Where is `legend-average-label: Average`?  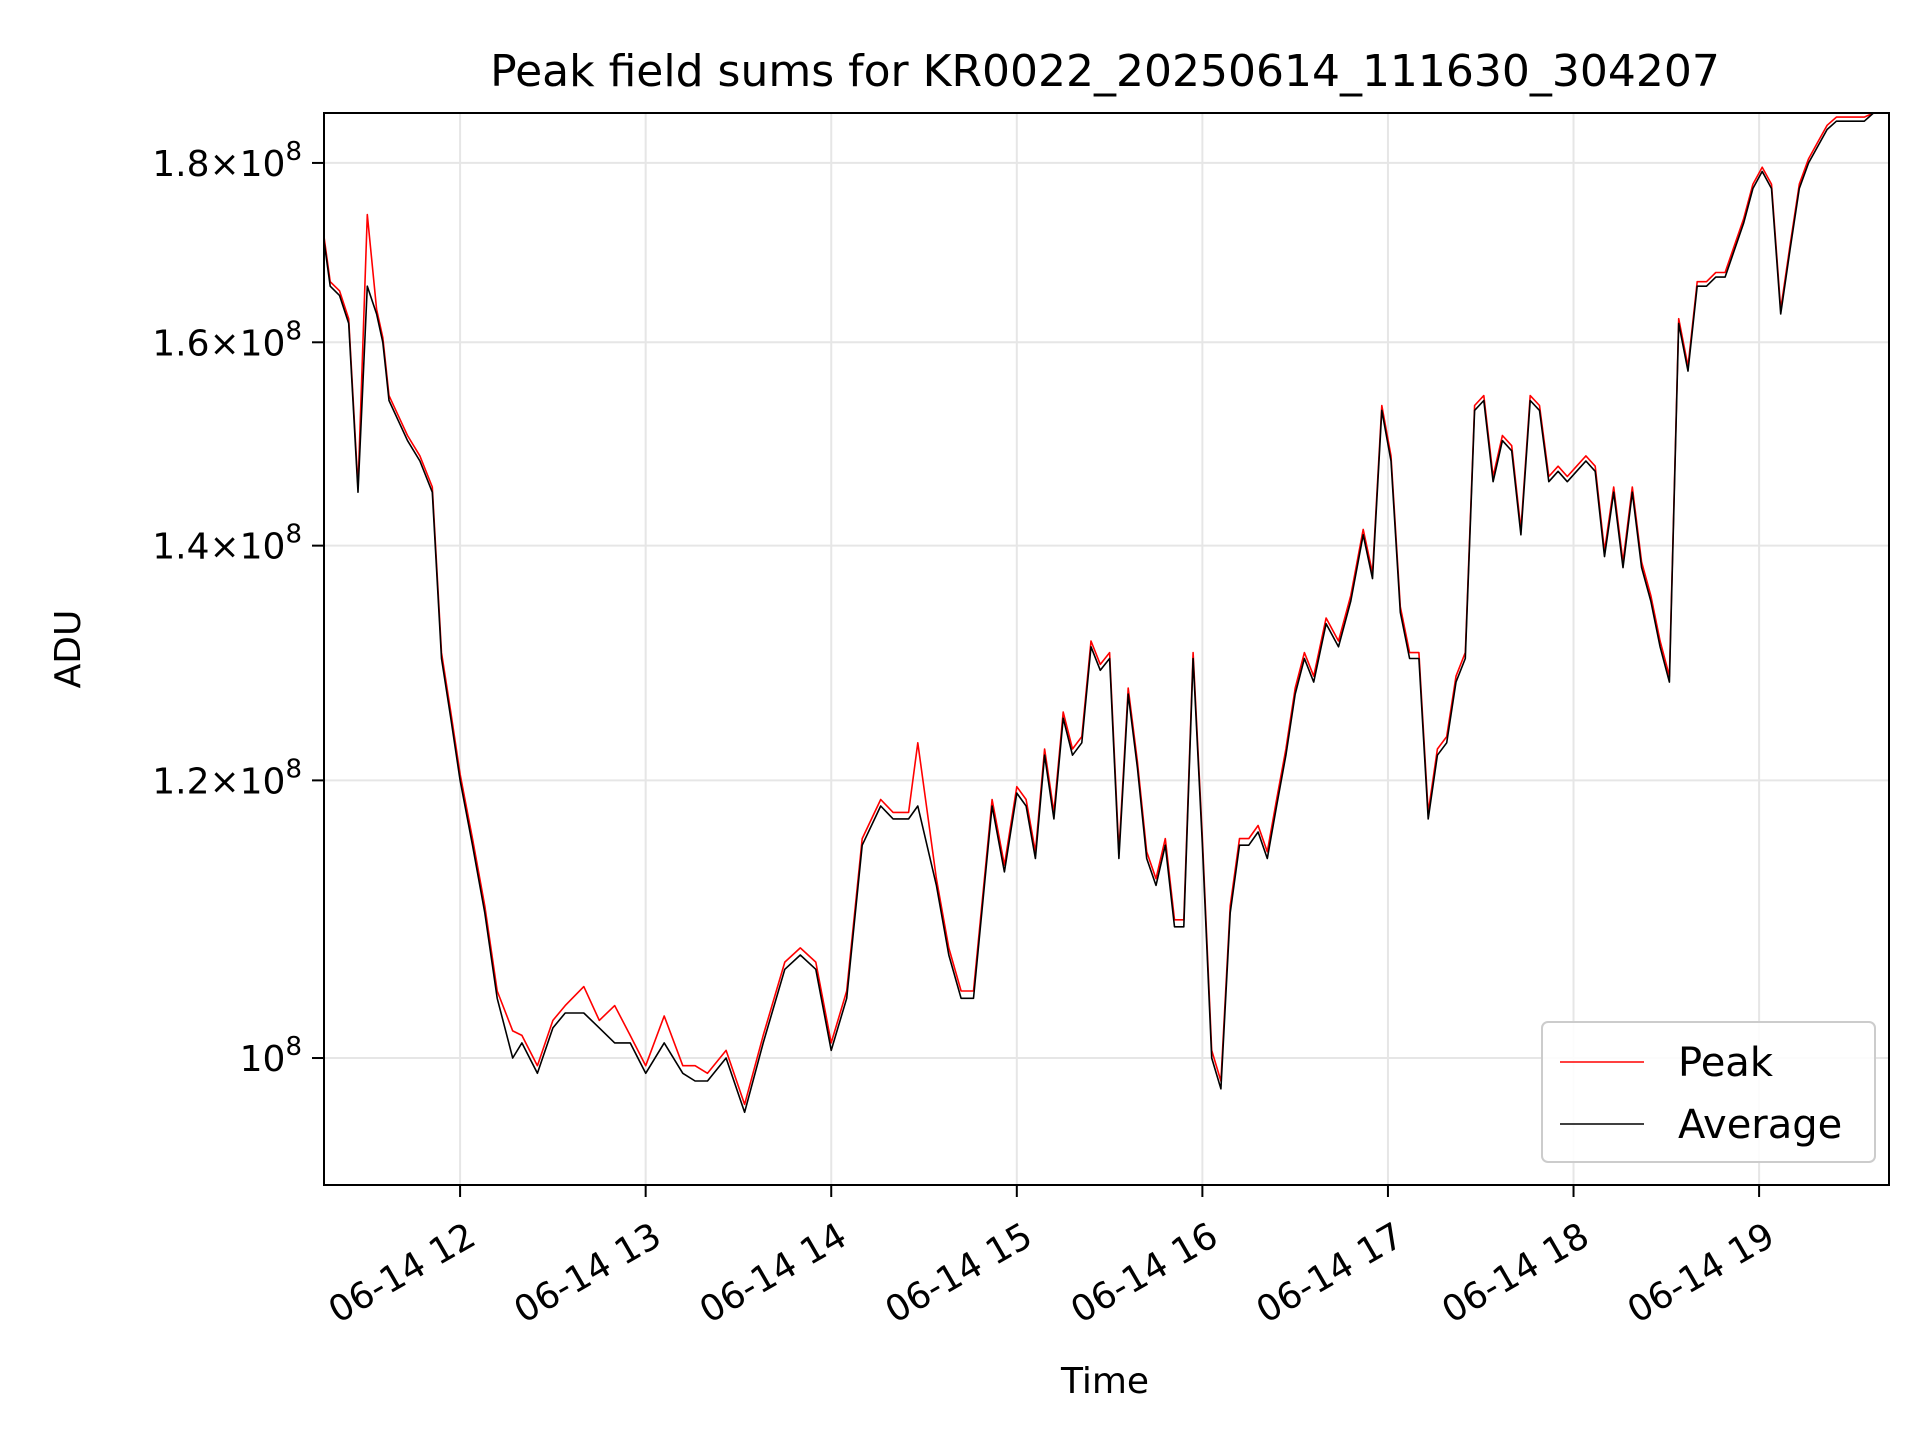
legend-average-label: Average is located at coordinates (1760, 1125).